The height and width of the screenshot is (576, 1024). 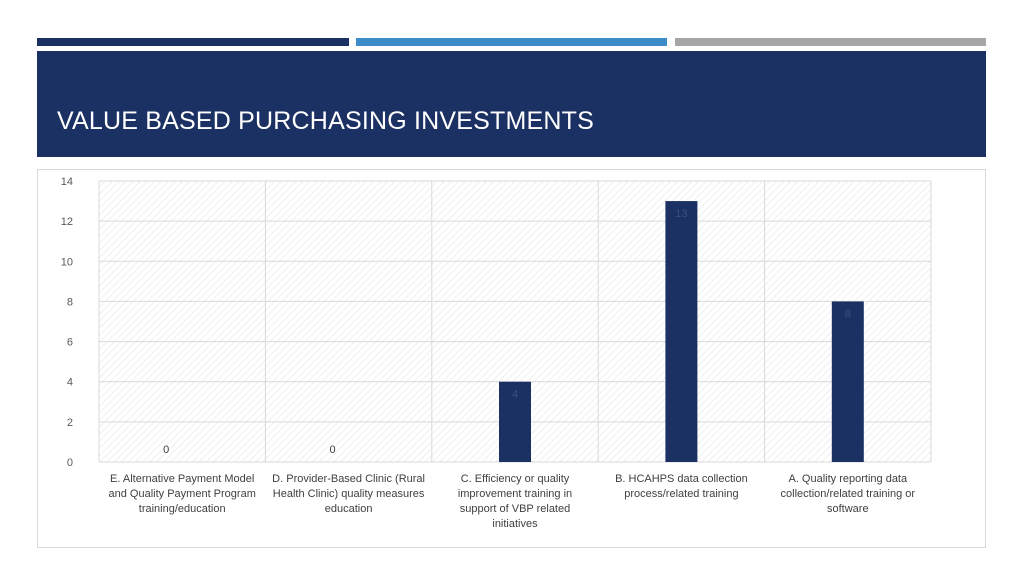 I want to click on y-axis-ticks: 0 2 4 6 8 10 12 14, so click(x=67, y=322).